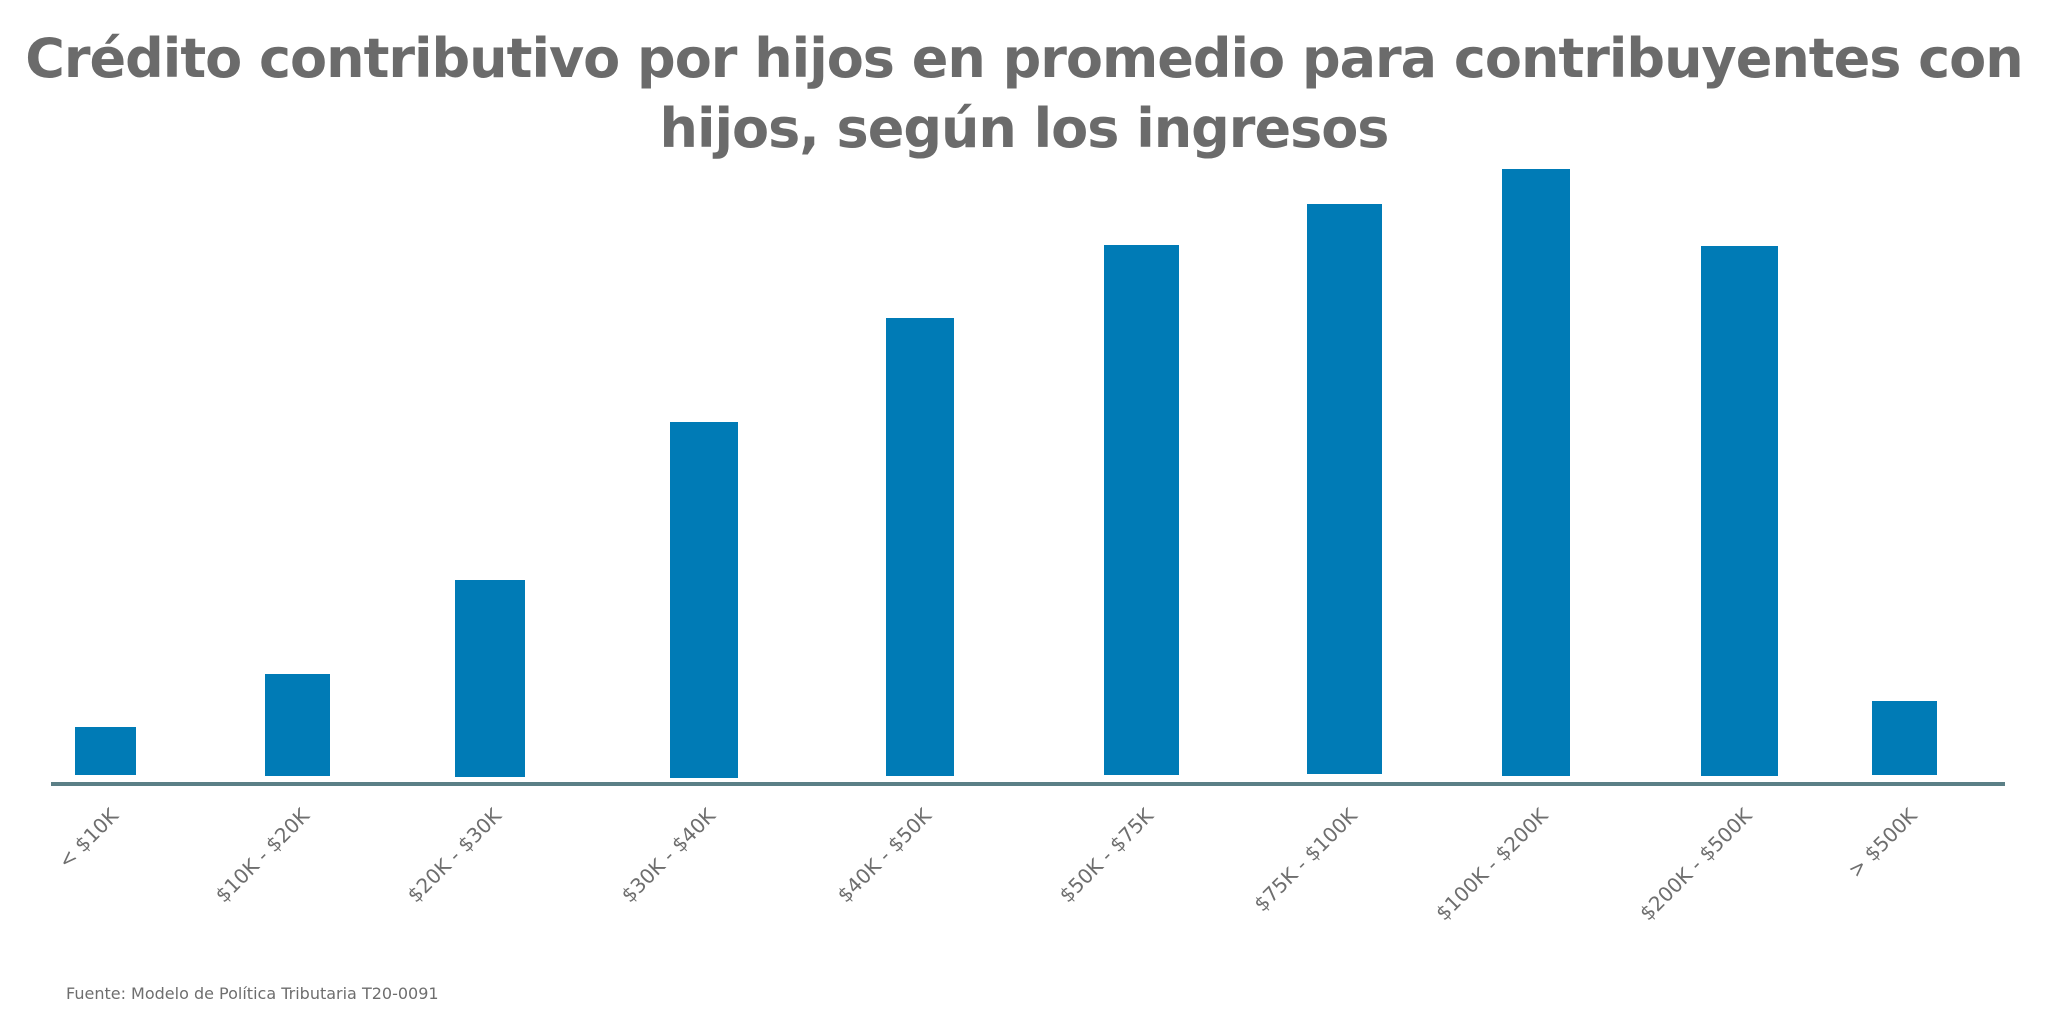 Image resolution: width=2048 pixels, height=1024 pixels. I want to click on x-tick-label: $200K - $500K, so click(1695, 864).